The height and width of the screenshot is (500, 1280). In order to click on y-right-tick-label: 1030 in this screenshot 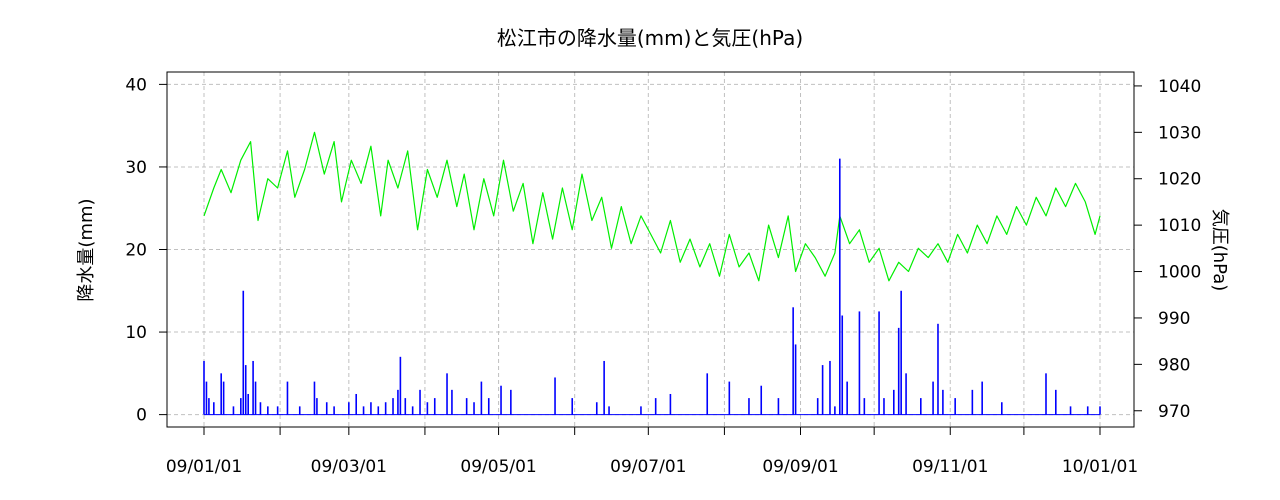, I will do `click(1179, 133)`.